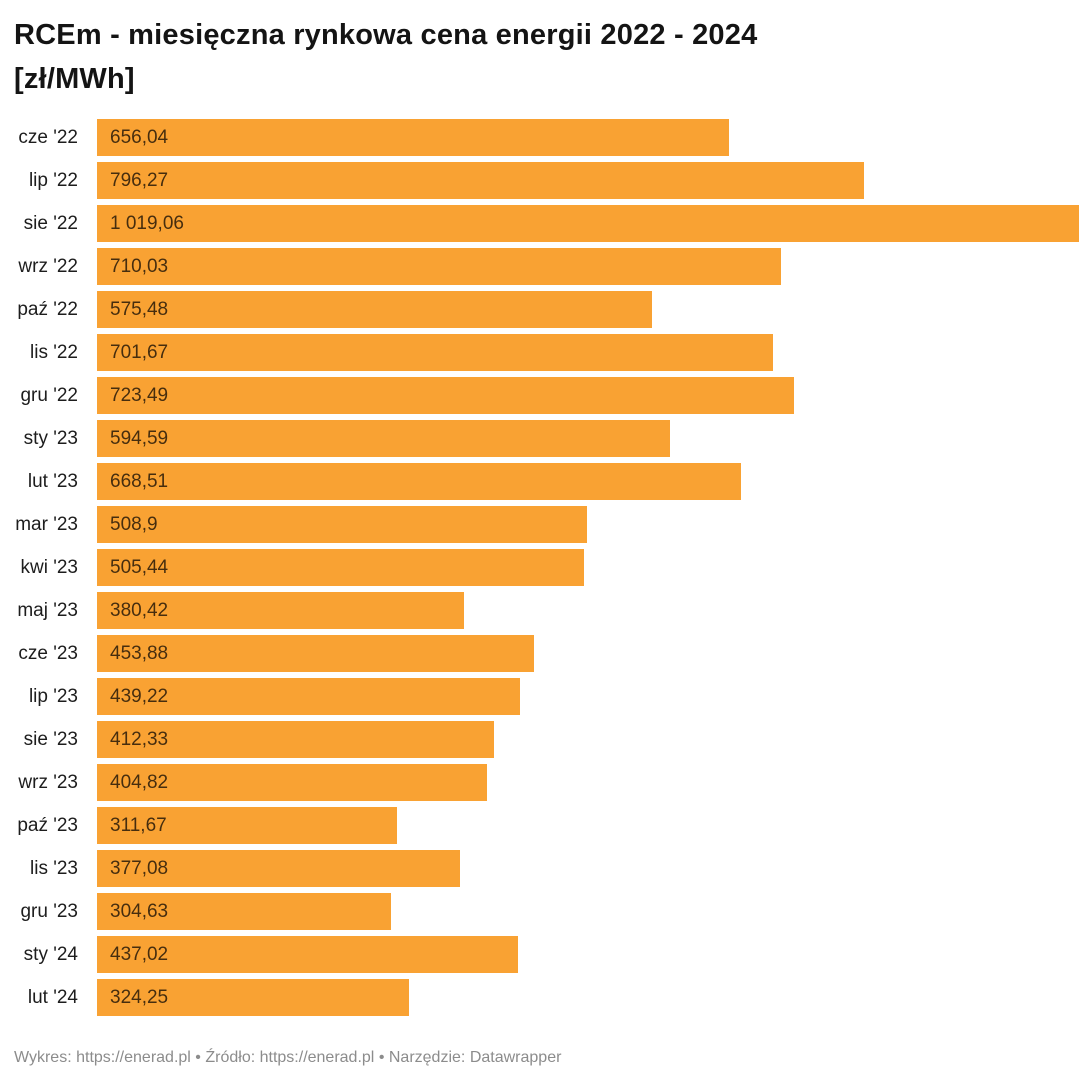  Describe the element at coordinates (247, 825) in the screenshot. I see `bar: 311,67` at that location.